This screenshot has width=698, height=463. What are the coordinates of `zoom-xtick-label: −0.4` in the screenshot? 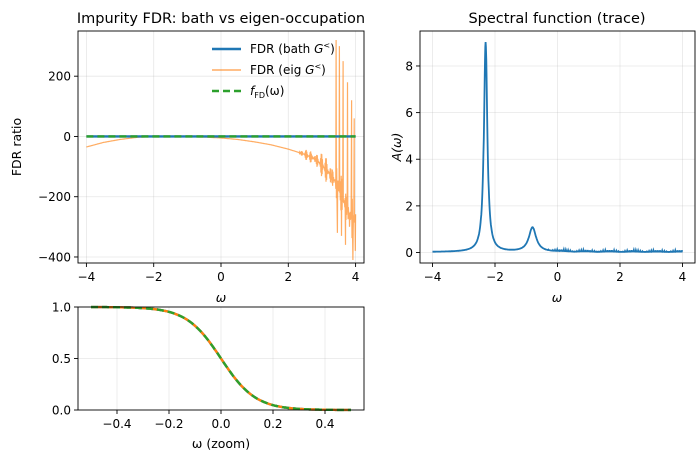 It's located at (116, 424).